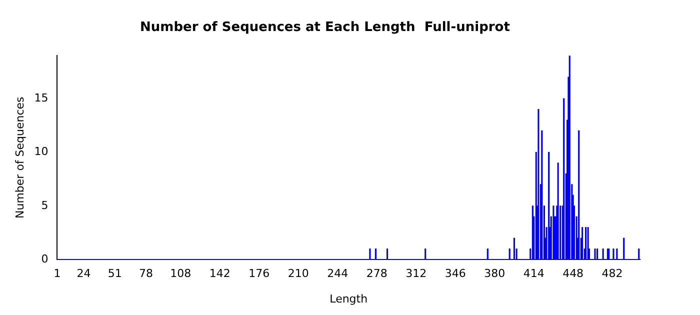  Describe the element at coordinates (455, 273) in the screenshot. I see `x-tick-label: 346` at that location.